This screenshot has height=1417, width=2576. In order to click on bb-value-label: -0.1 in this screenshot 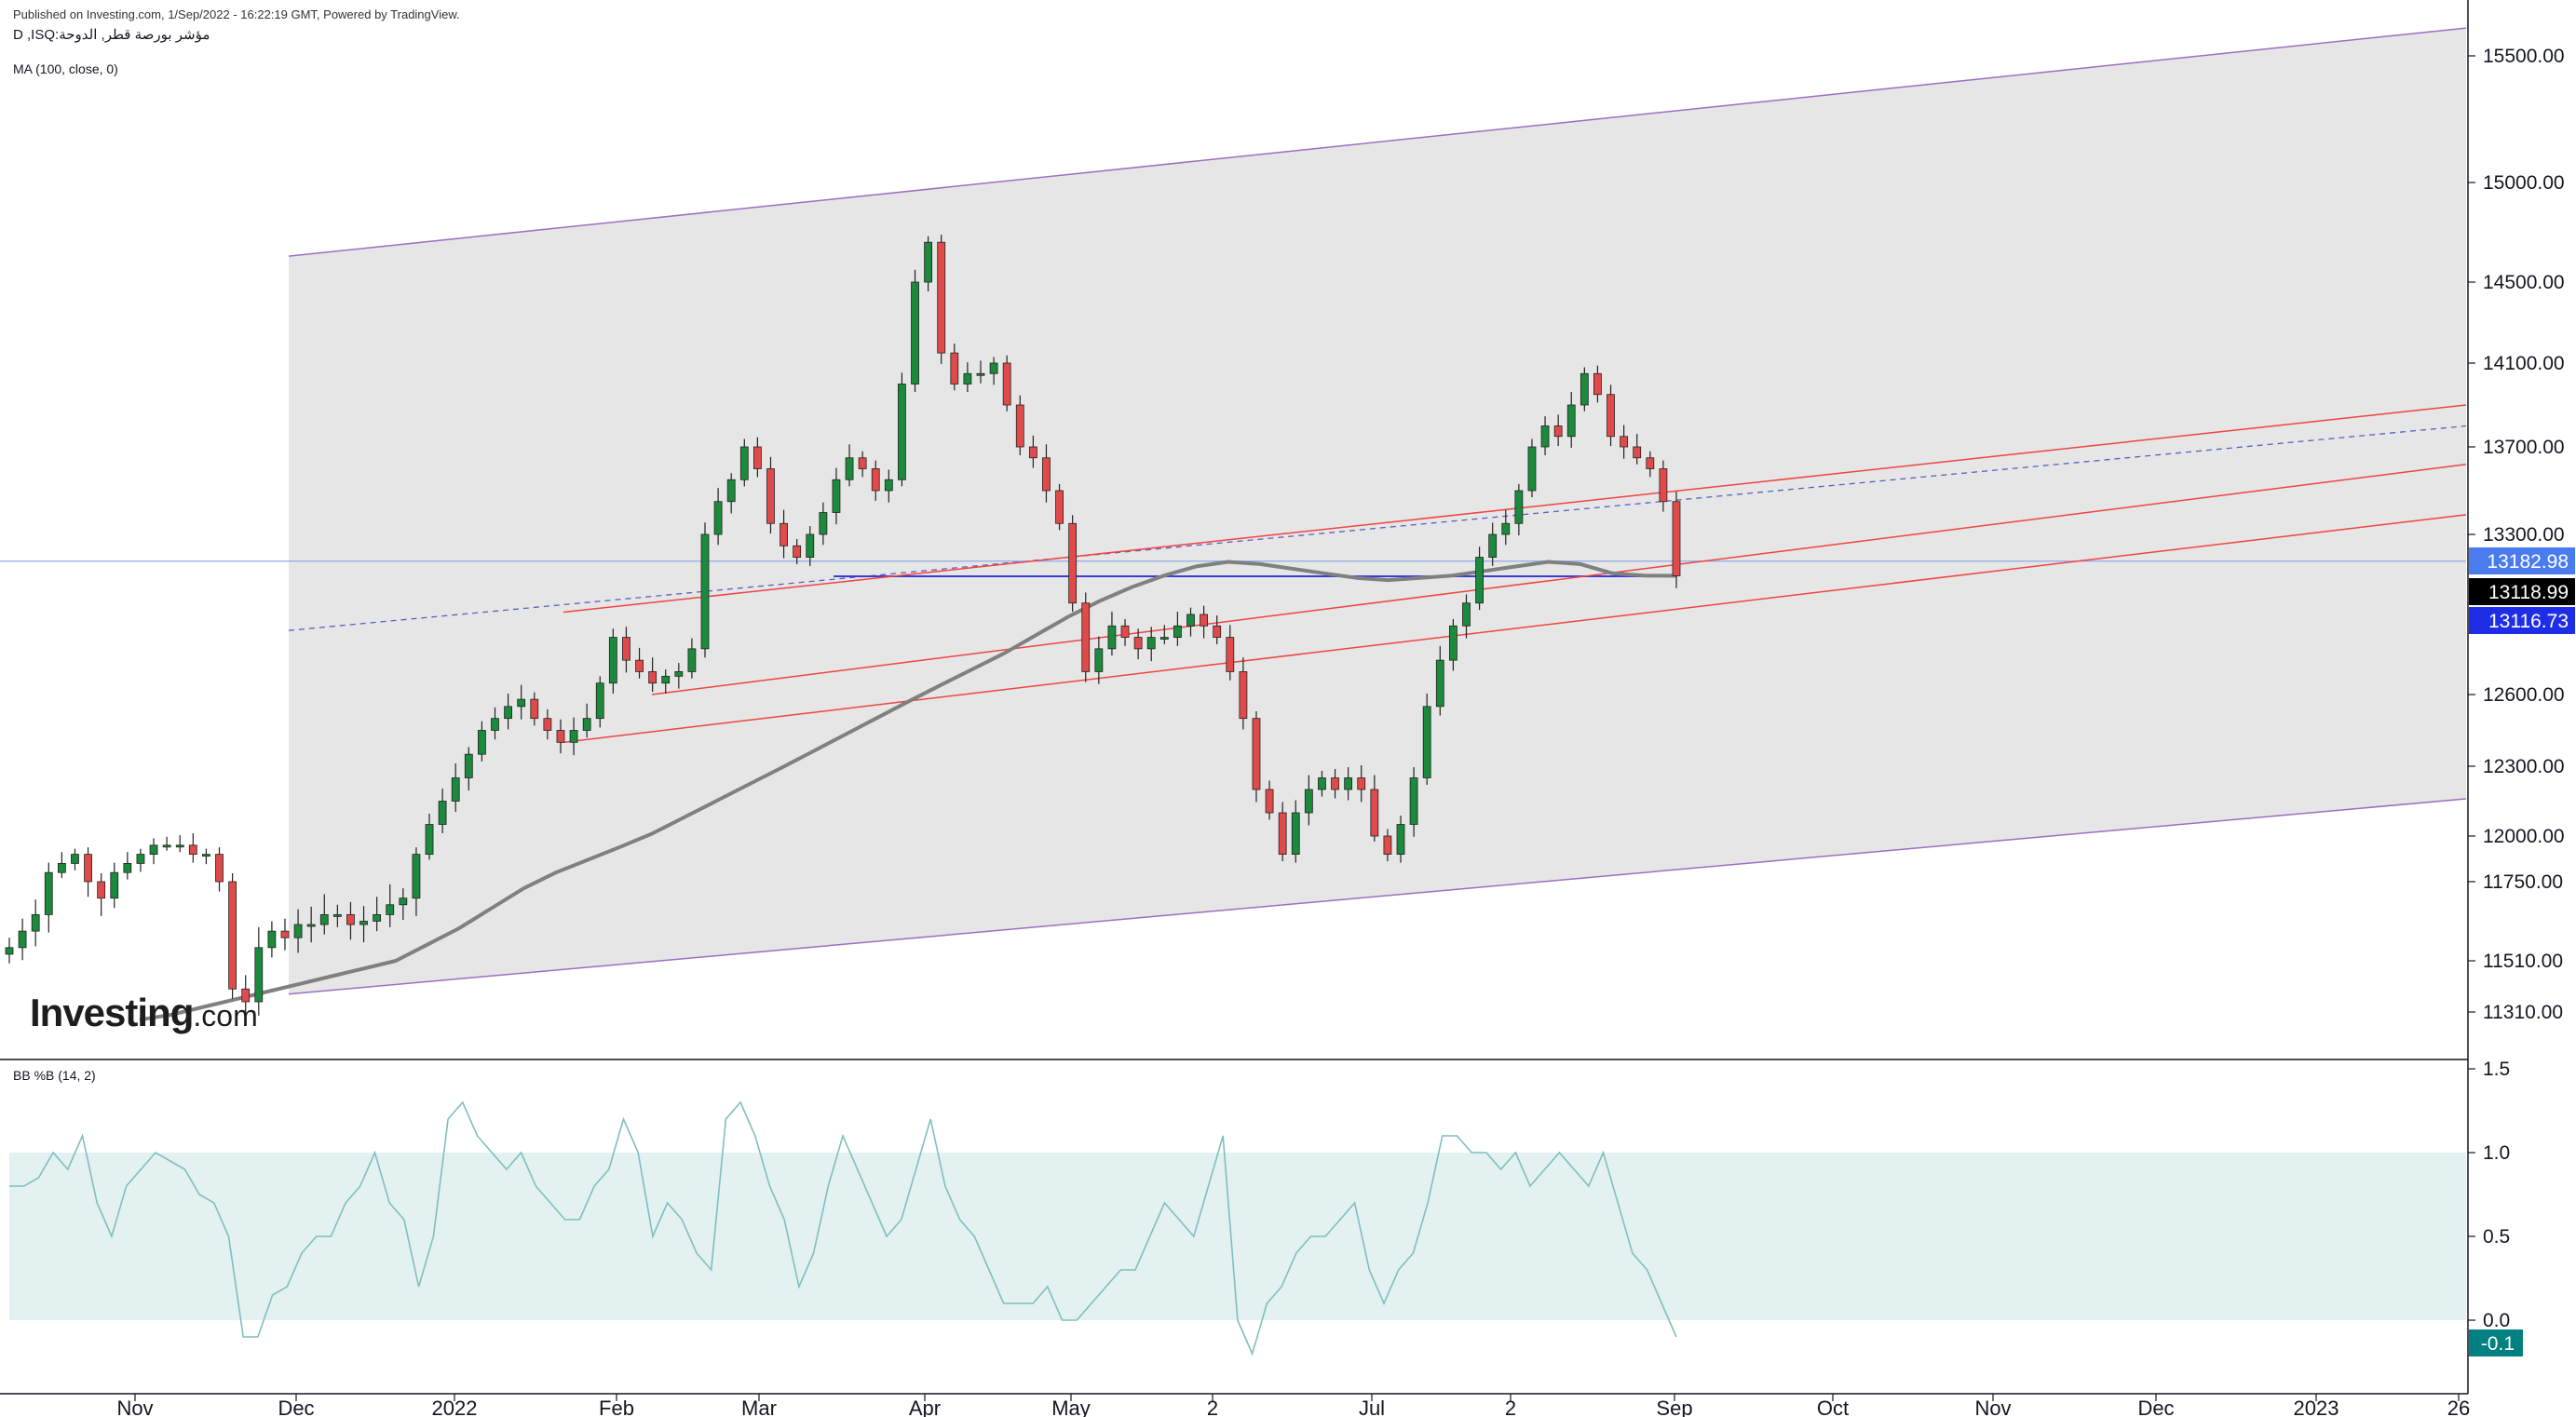, I will do `click(2498, 1344)`.